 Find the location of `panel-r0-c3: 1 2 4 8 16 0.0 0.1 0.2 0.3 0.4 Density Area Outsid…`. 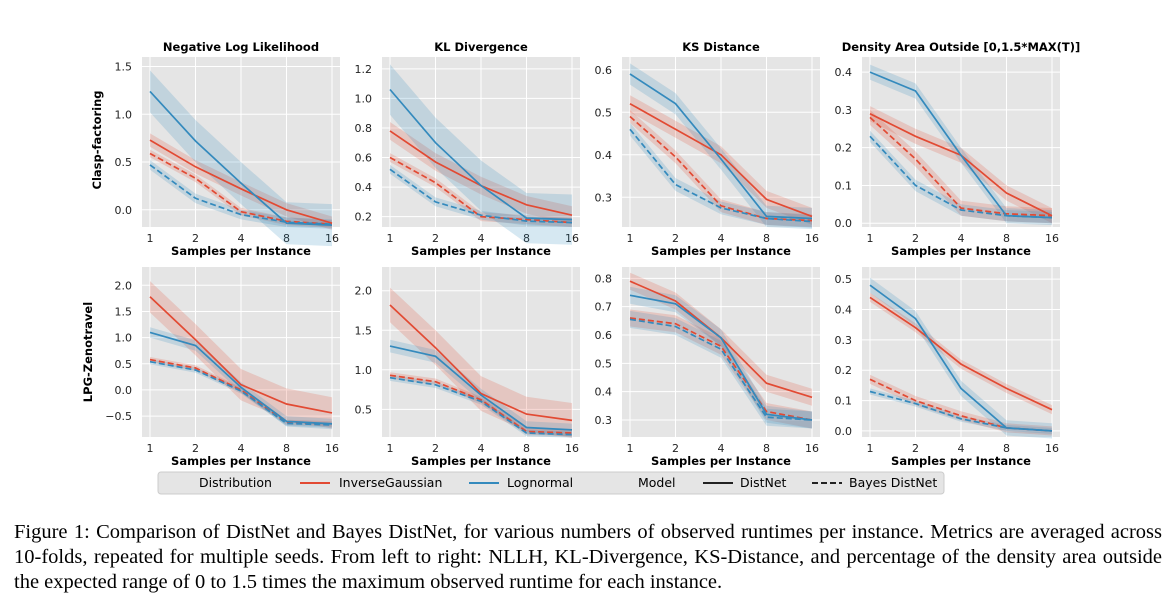

panel-r0-c3: 1 2 4 8 16 0.0 0.1 0.2 0.3 0.4 Density Area Outsid… is located at coordinates (958, 149).